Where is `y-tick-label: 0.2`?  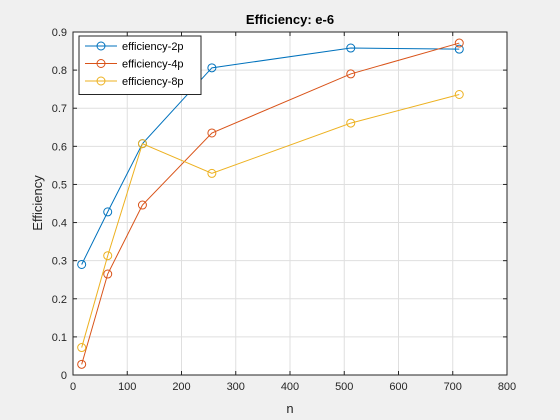 y-tick-label: 0.2 is located at coordinates (59, 300).